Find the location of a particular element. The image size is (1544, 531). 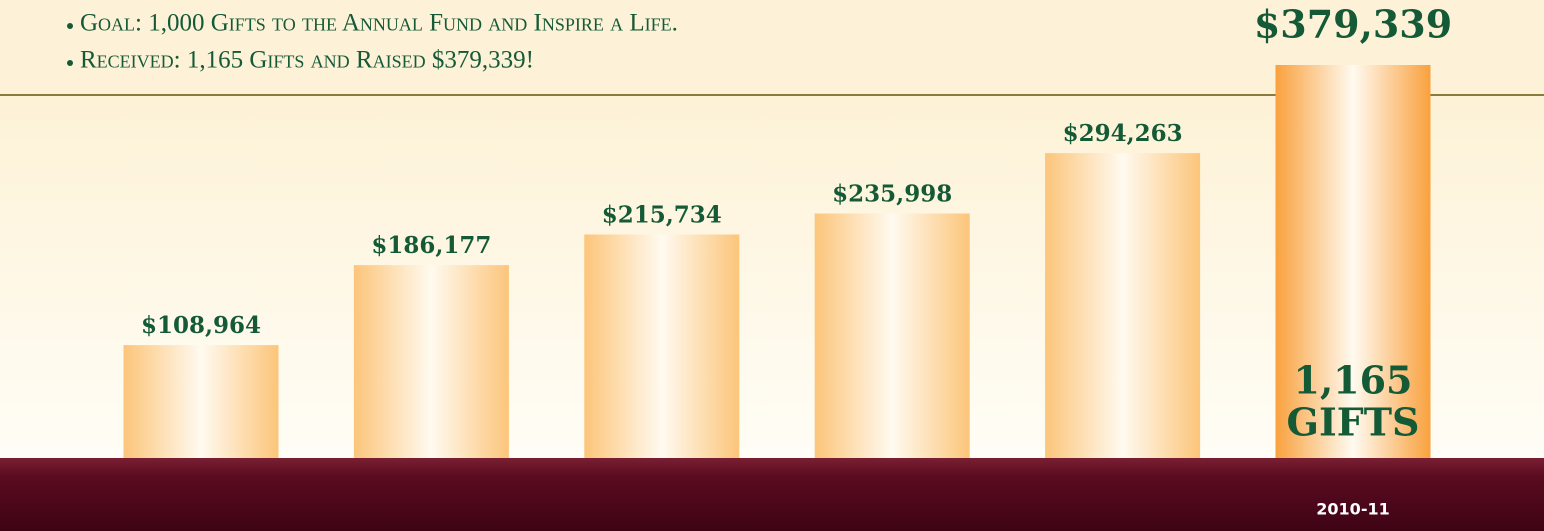

value-label: $108,964 is located at coordinates (201, 325).